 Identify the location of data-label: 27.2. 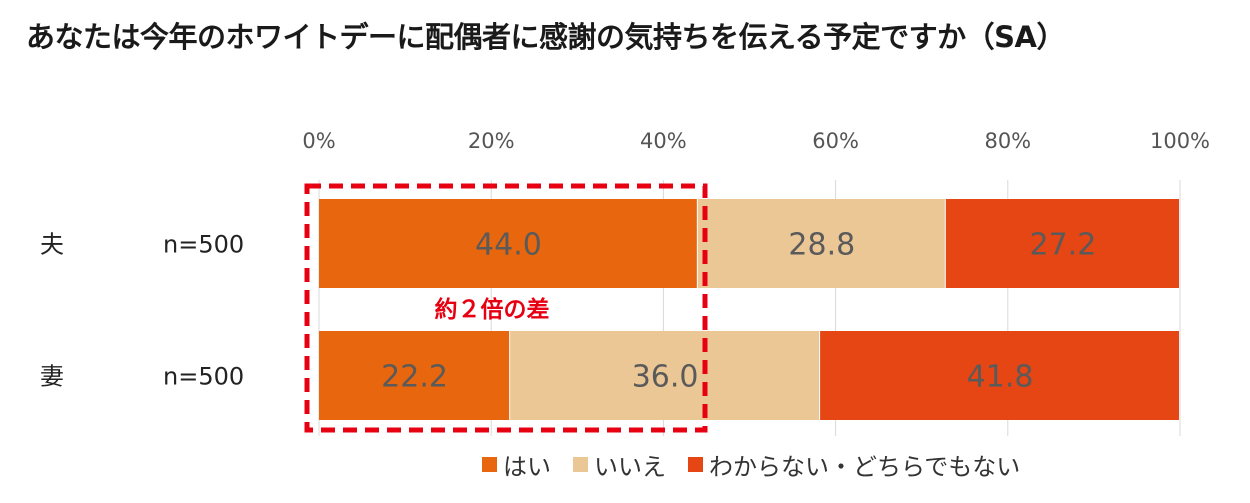
(1063, 245).